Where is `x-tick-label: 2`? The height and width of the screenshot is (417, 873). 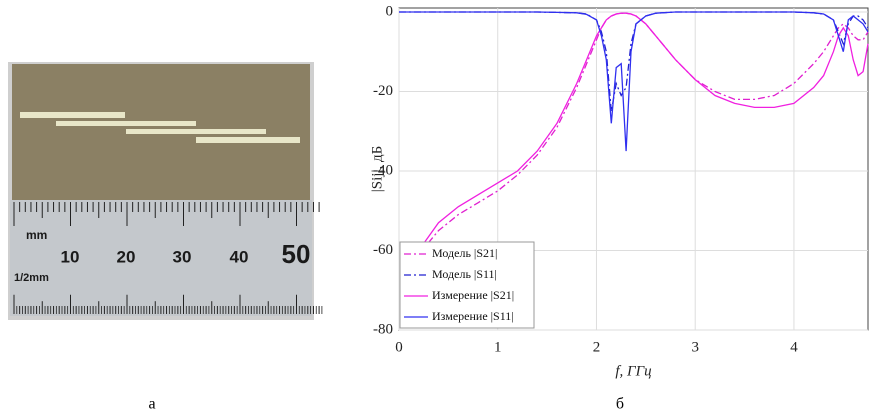
x-tick-label: 2 is located at coordinates (597, 347).